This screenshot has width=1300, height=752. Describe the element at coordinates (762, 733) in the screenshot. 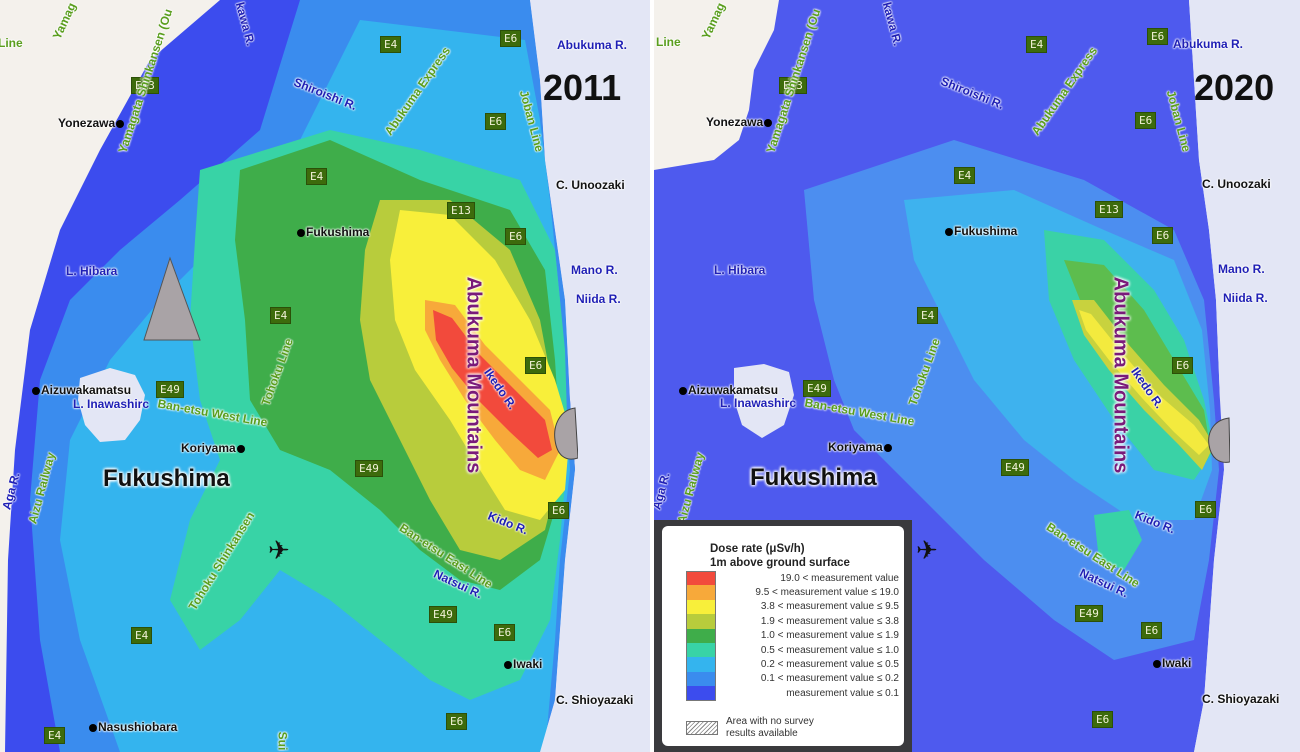

I see `nodata-line2: results available` at that location.